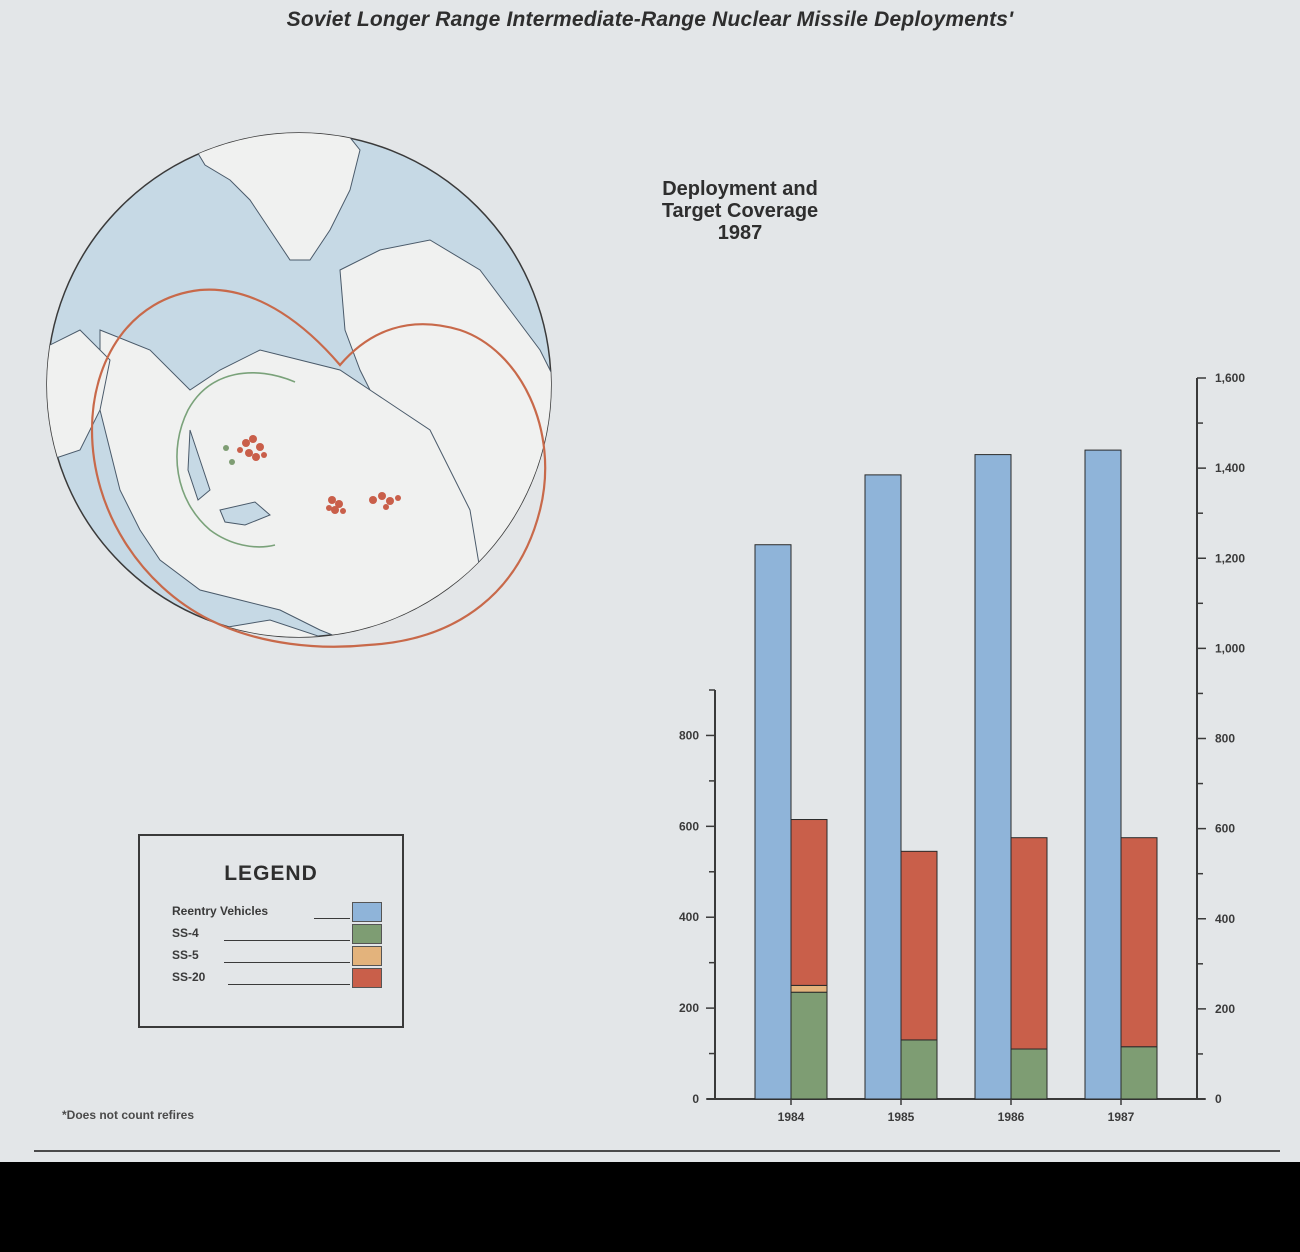  I want to click on right-axis-tick-label: 1,000, so click(1230, 648).